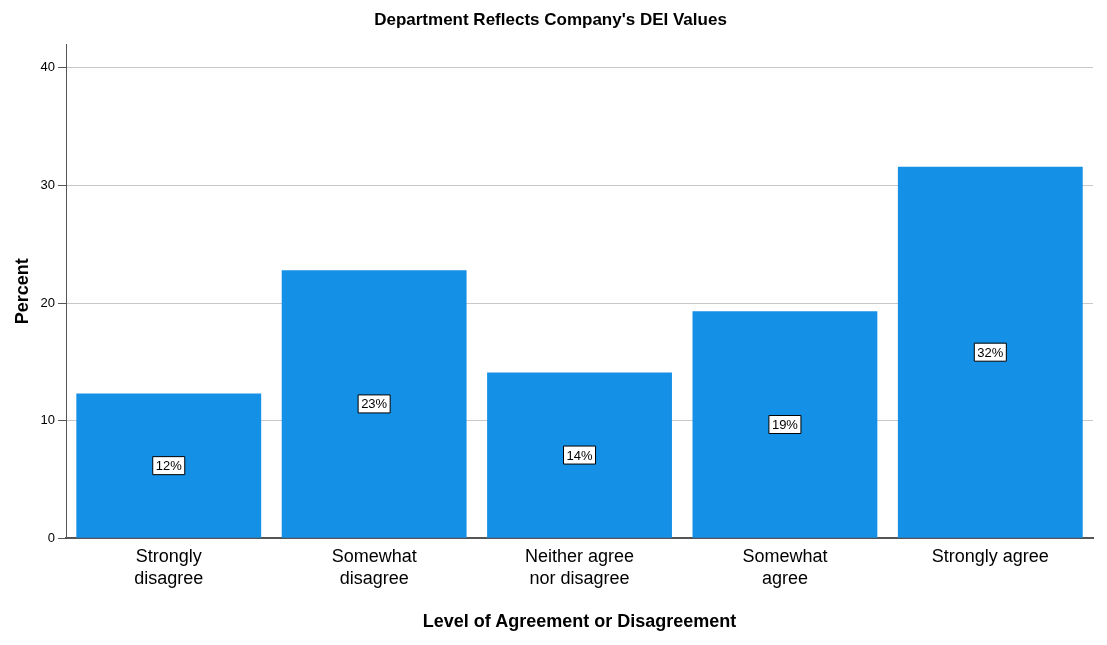  I want to click on y-tick-label: 30, so click(48, 185).